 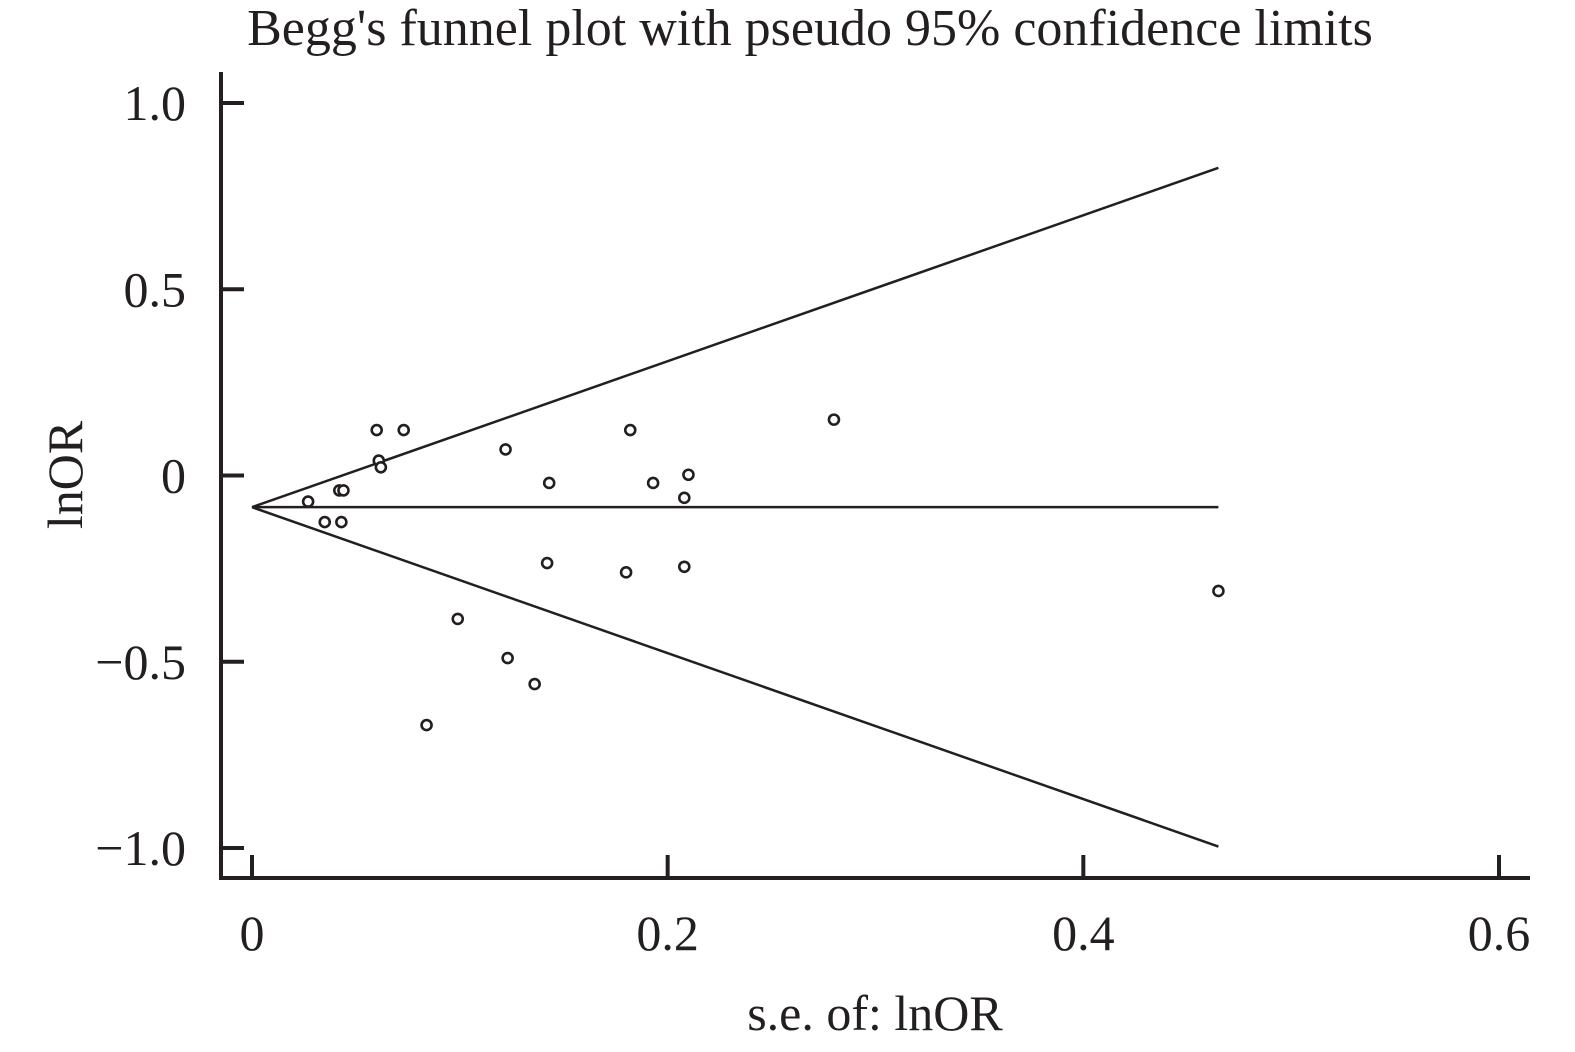 What do you see at coordinates (155, 289) in the screenshot?
I see `y-tick-label: 0.5` at bounding box center [155, 289].